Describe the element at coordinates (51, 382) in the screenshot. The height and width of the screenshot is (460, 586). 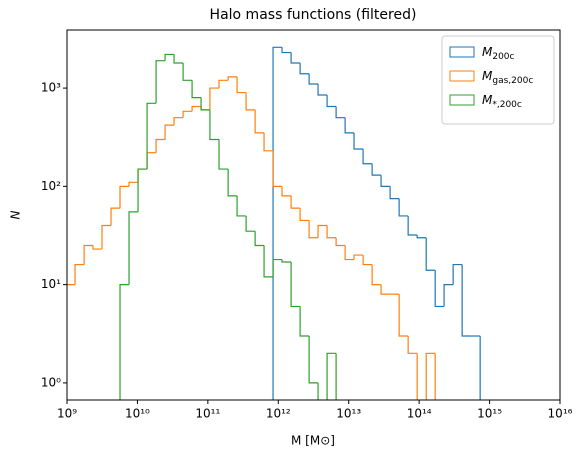
I see `y-tick-label: 10⁰` at that location.